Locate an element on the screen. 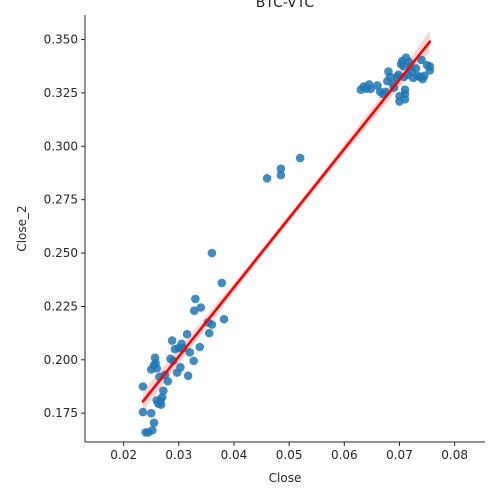 This screenshot has height=500, width=500. y-tick-label: 0.250 is located at coordinates (61, 253).